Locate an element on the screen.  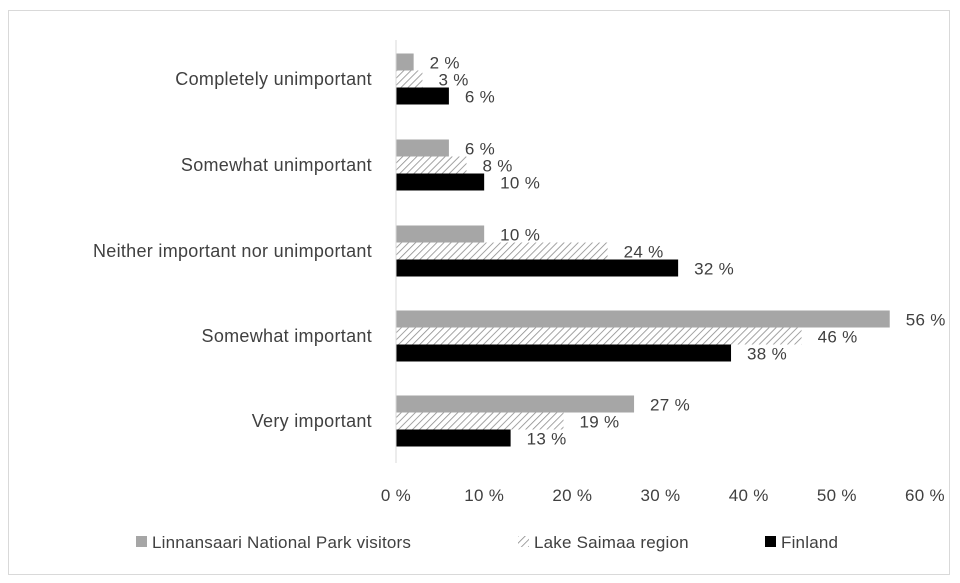
data-label: 32 % is located at coordinates (714, 269).